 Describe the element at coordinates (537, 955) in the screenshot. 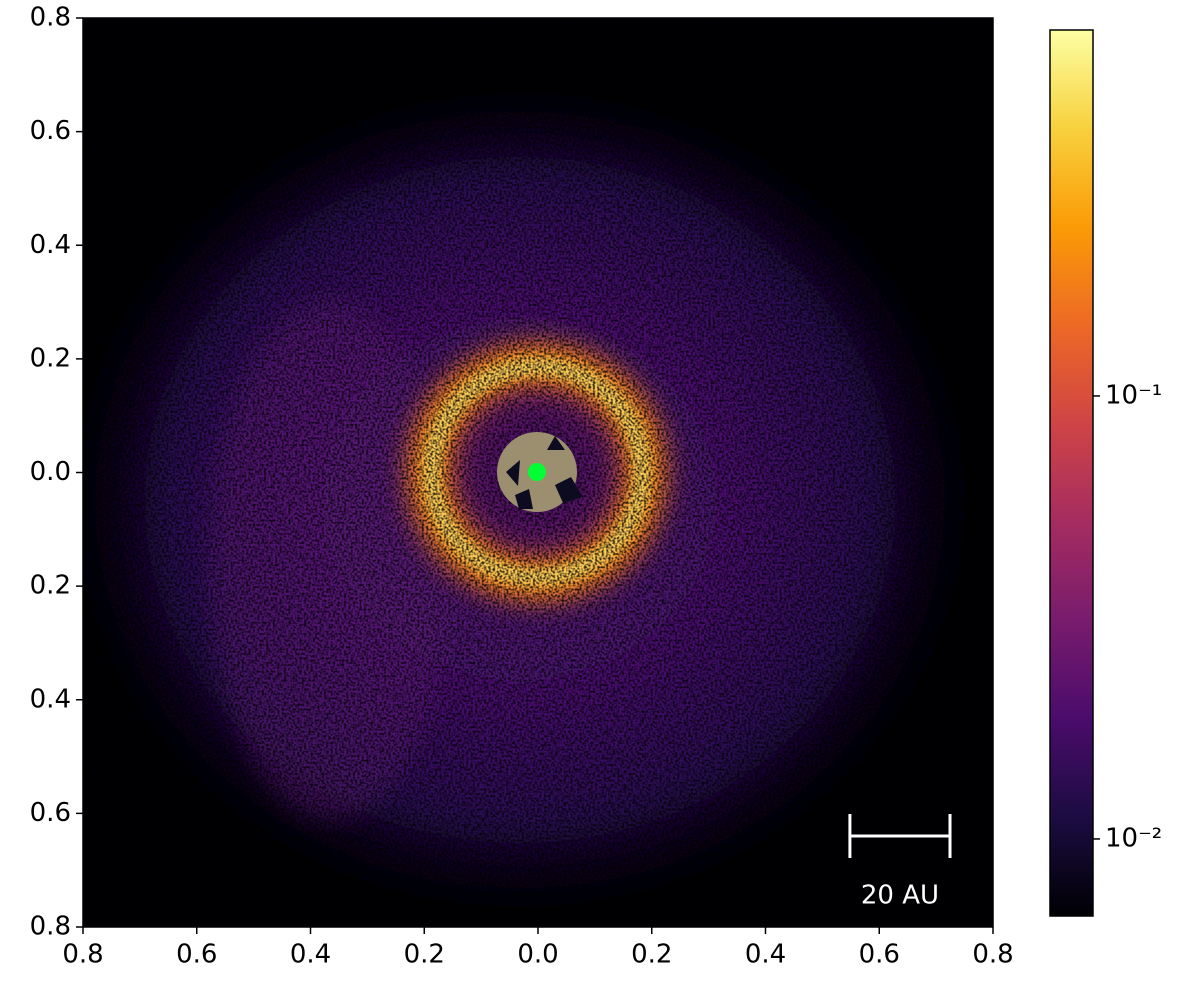

I see `x-tick-label: 0.0` at that location.